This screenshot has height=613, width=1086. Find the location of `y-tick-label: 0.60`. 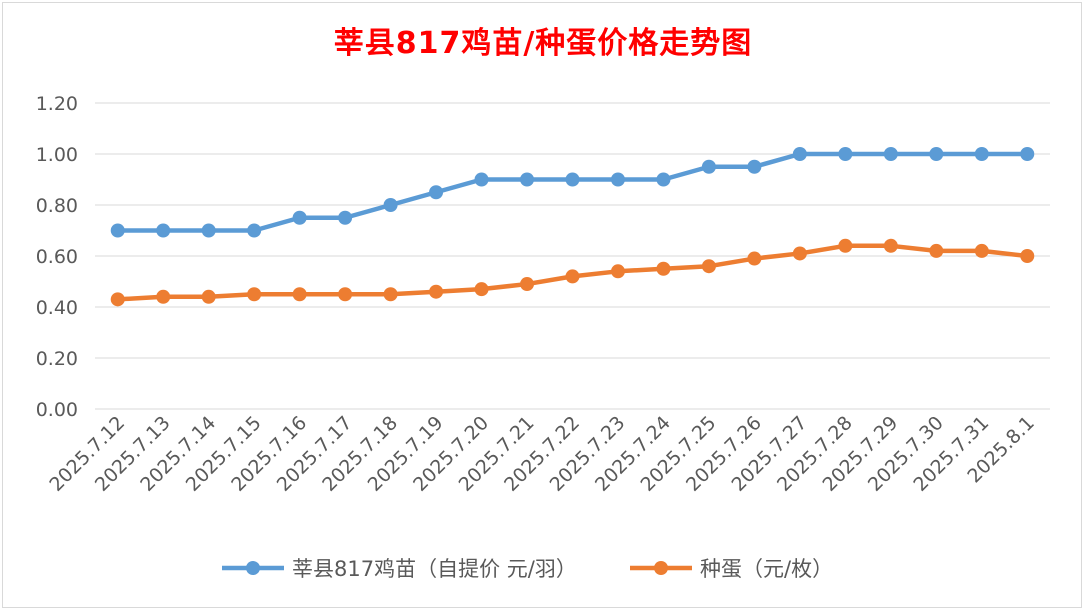

y-tick-label: 0.60 is located at coordinates (57, 257).